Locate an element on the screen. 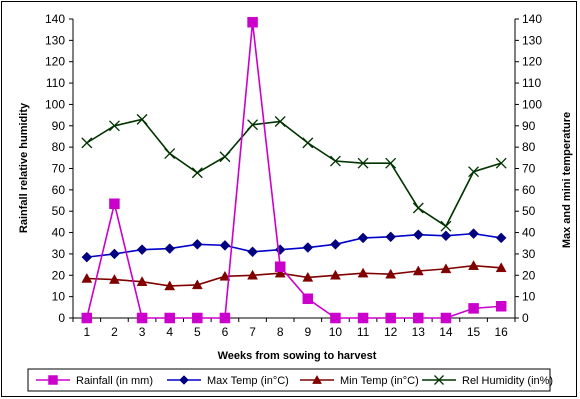 This screenshot has height=399, width=580. legend-entry: Rainfall (in mm) is located at coordinates (94, 381).